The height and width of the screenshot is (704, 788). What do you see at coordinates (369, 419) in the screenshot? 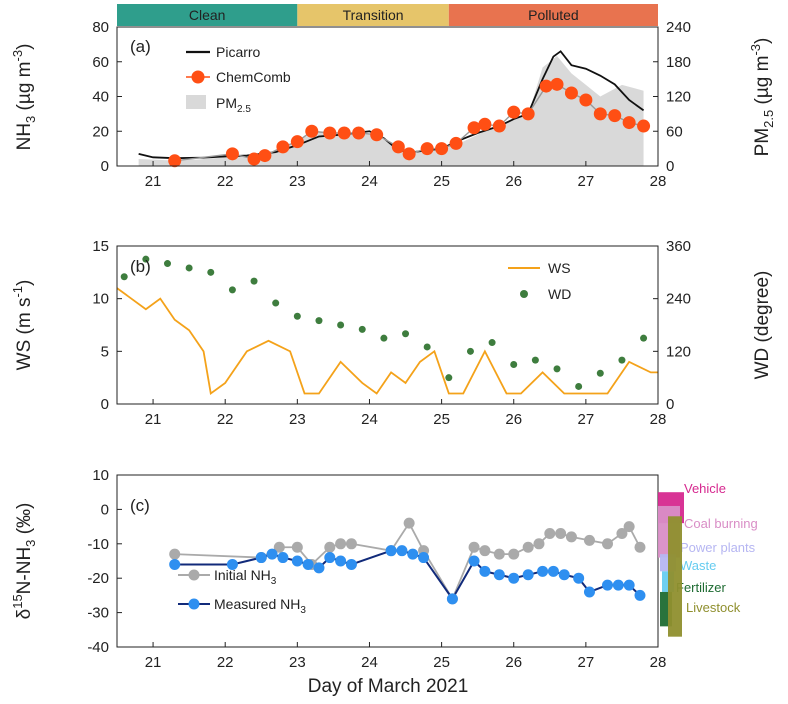
I see `panel-b-xtick-label-24: 24` at bounding box center [369, 419].